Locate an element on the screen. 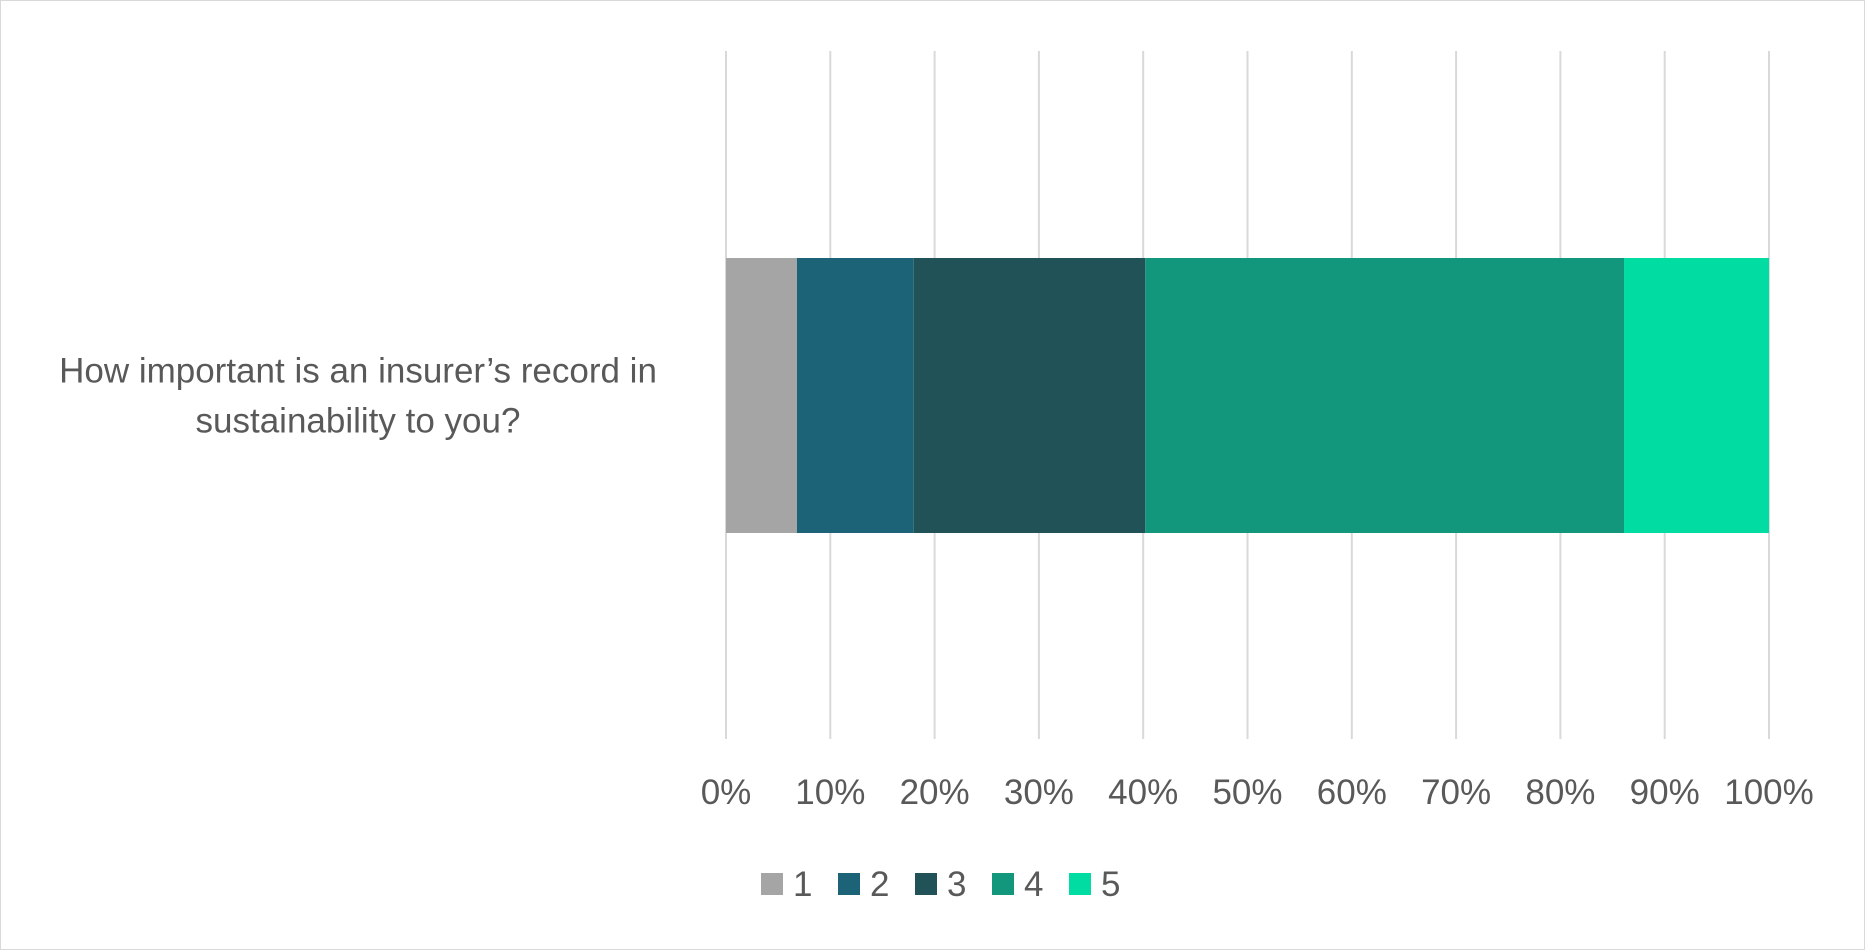 The image size is (1865, 951). legend-item-2: 2 is located at coordinates (863, 884).